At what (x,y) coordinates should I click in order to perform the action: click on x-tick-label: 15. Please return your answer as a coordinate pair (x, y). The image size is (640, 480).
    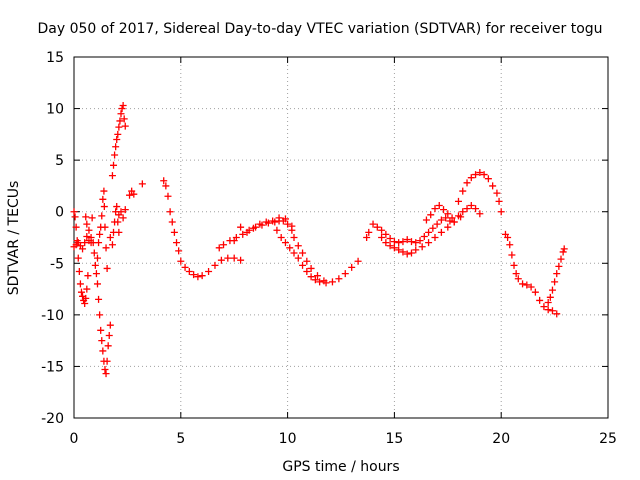
    Looking at the image, I should click on (394, 439).